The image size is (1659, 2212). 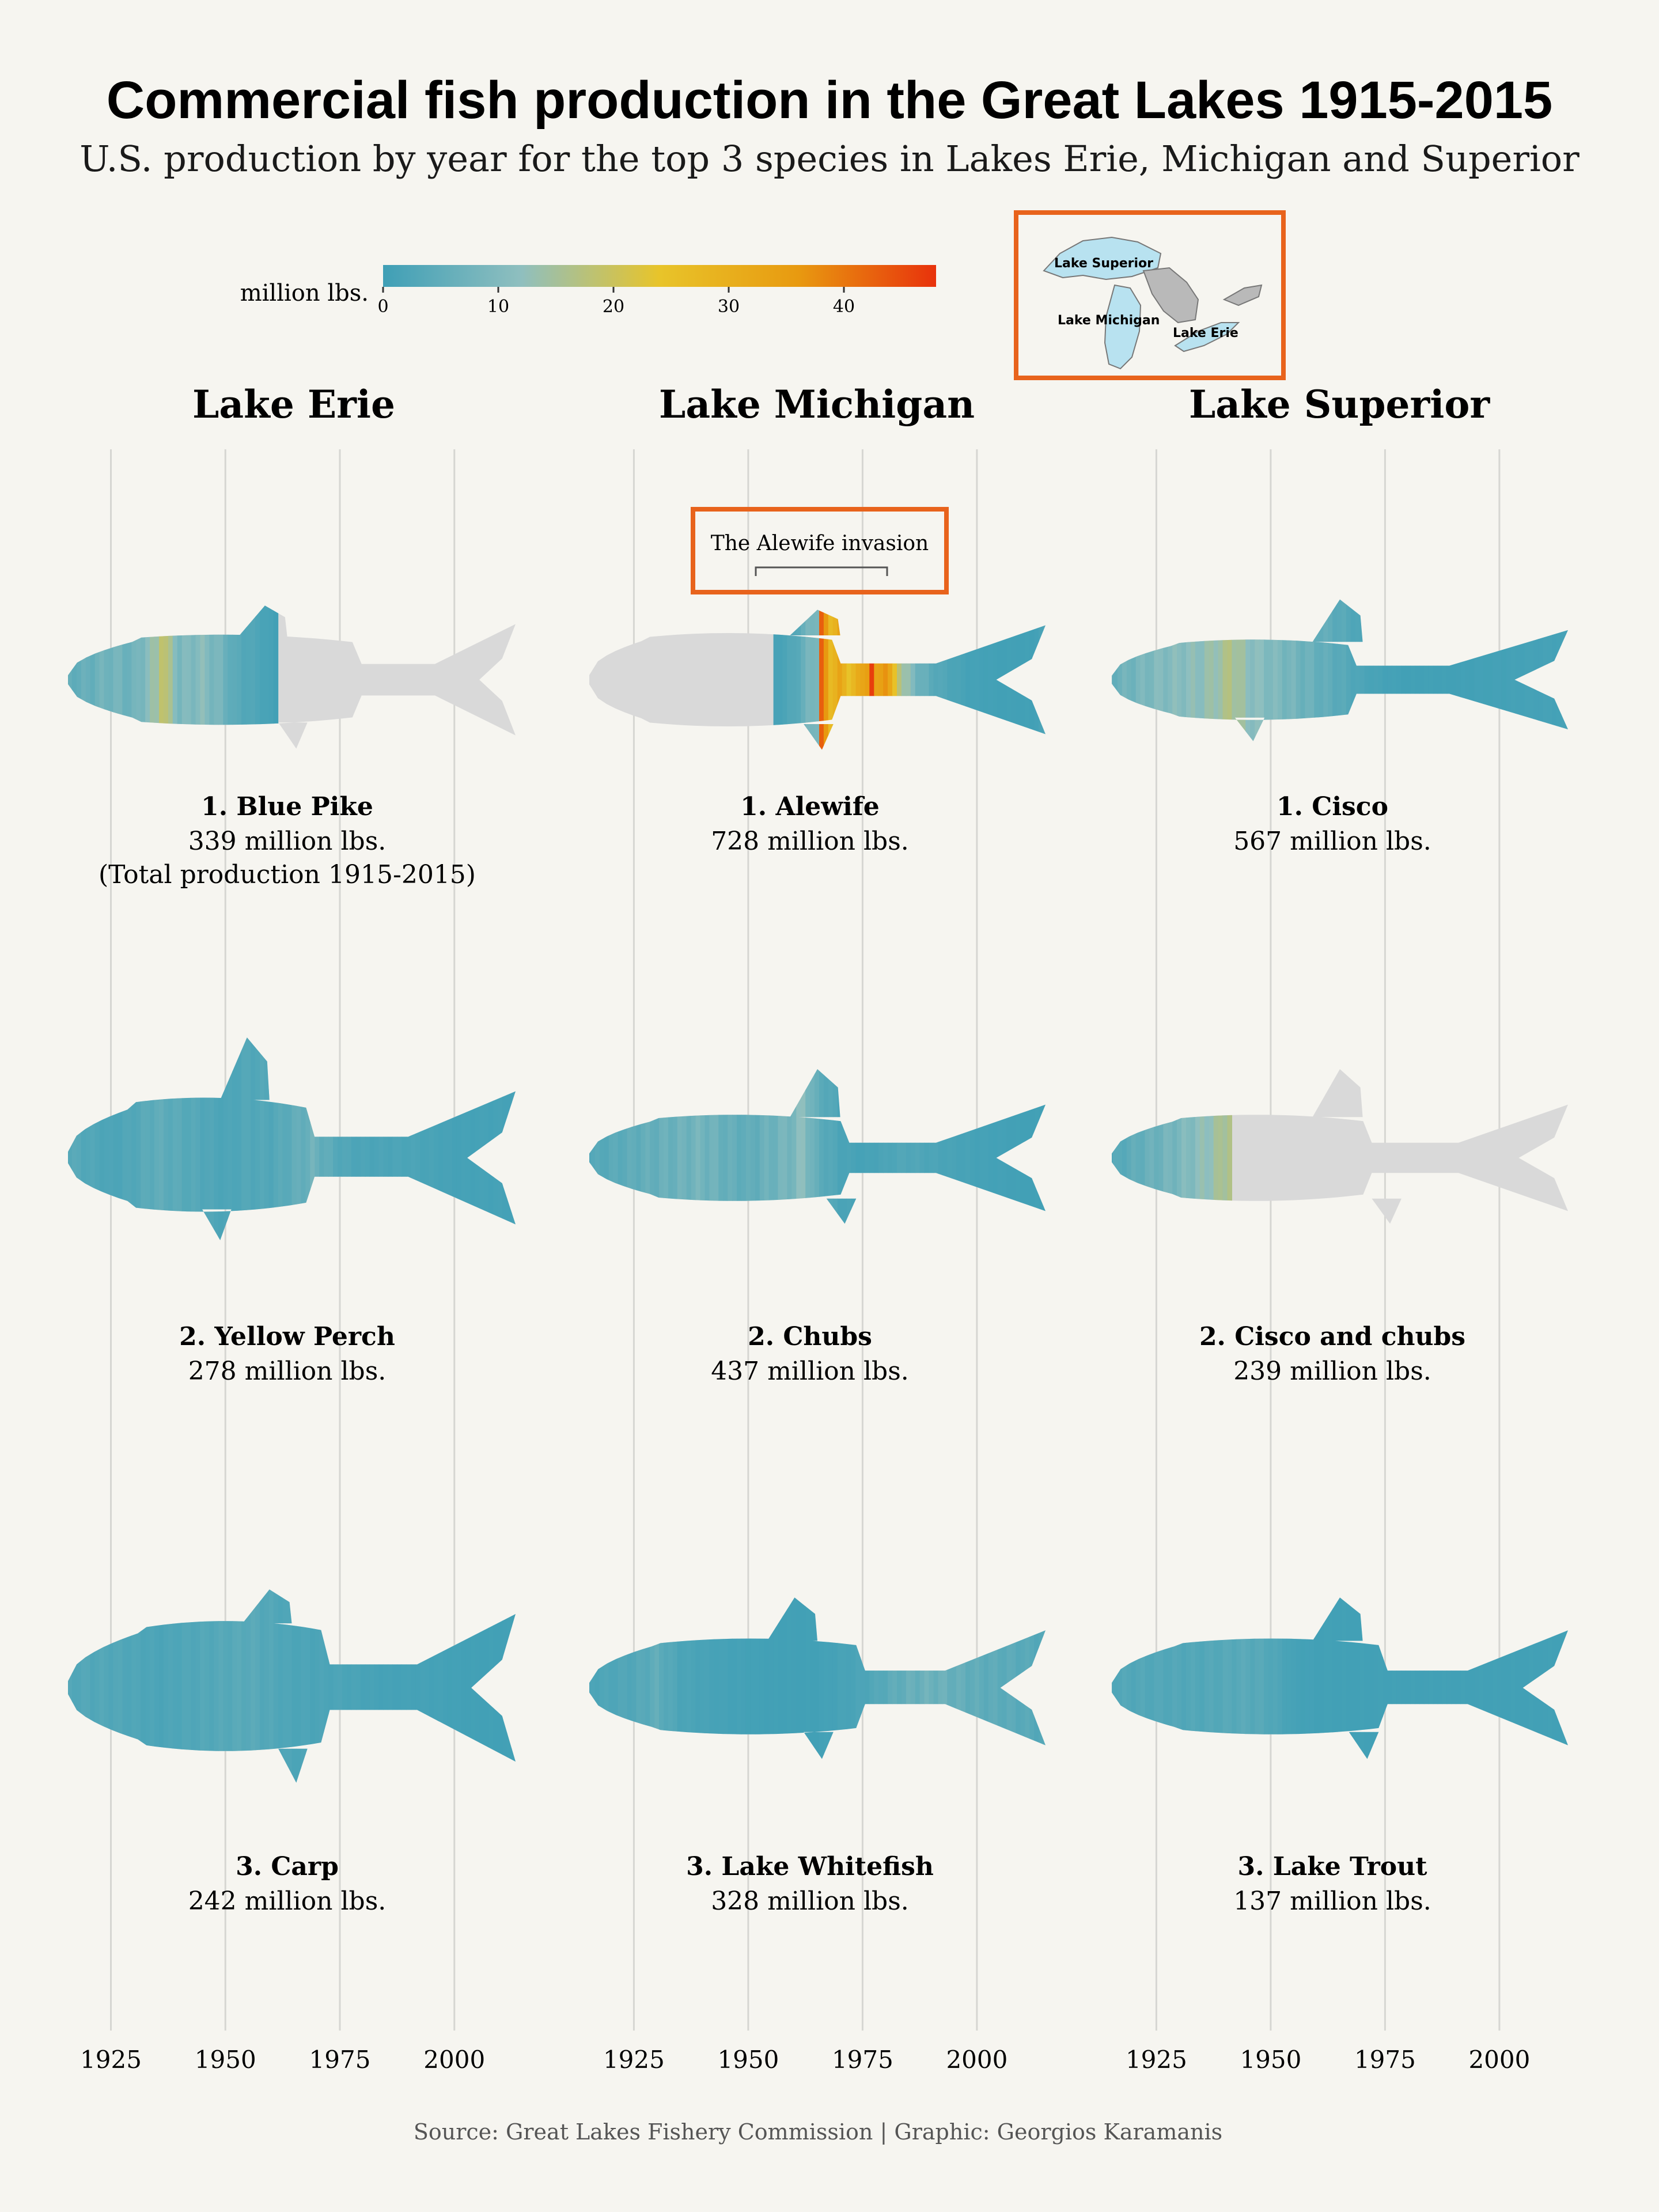 What do you see at coordinates (810, 1901) in the screenshot?
I see `fish-total-label: 328 million lbs.` at bounding box center [810, 1901].